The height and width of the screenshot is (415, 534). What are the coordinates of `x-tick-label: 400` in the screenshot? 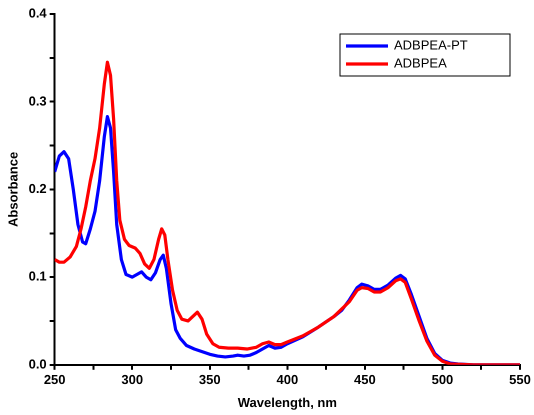 It's located at (287, 380).